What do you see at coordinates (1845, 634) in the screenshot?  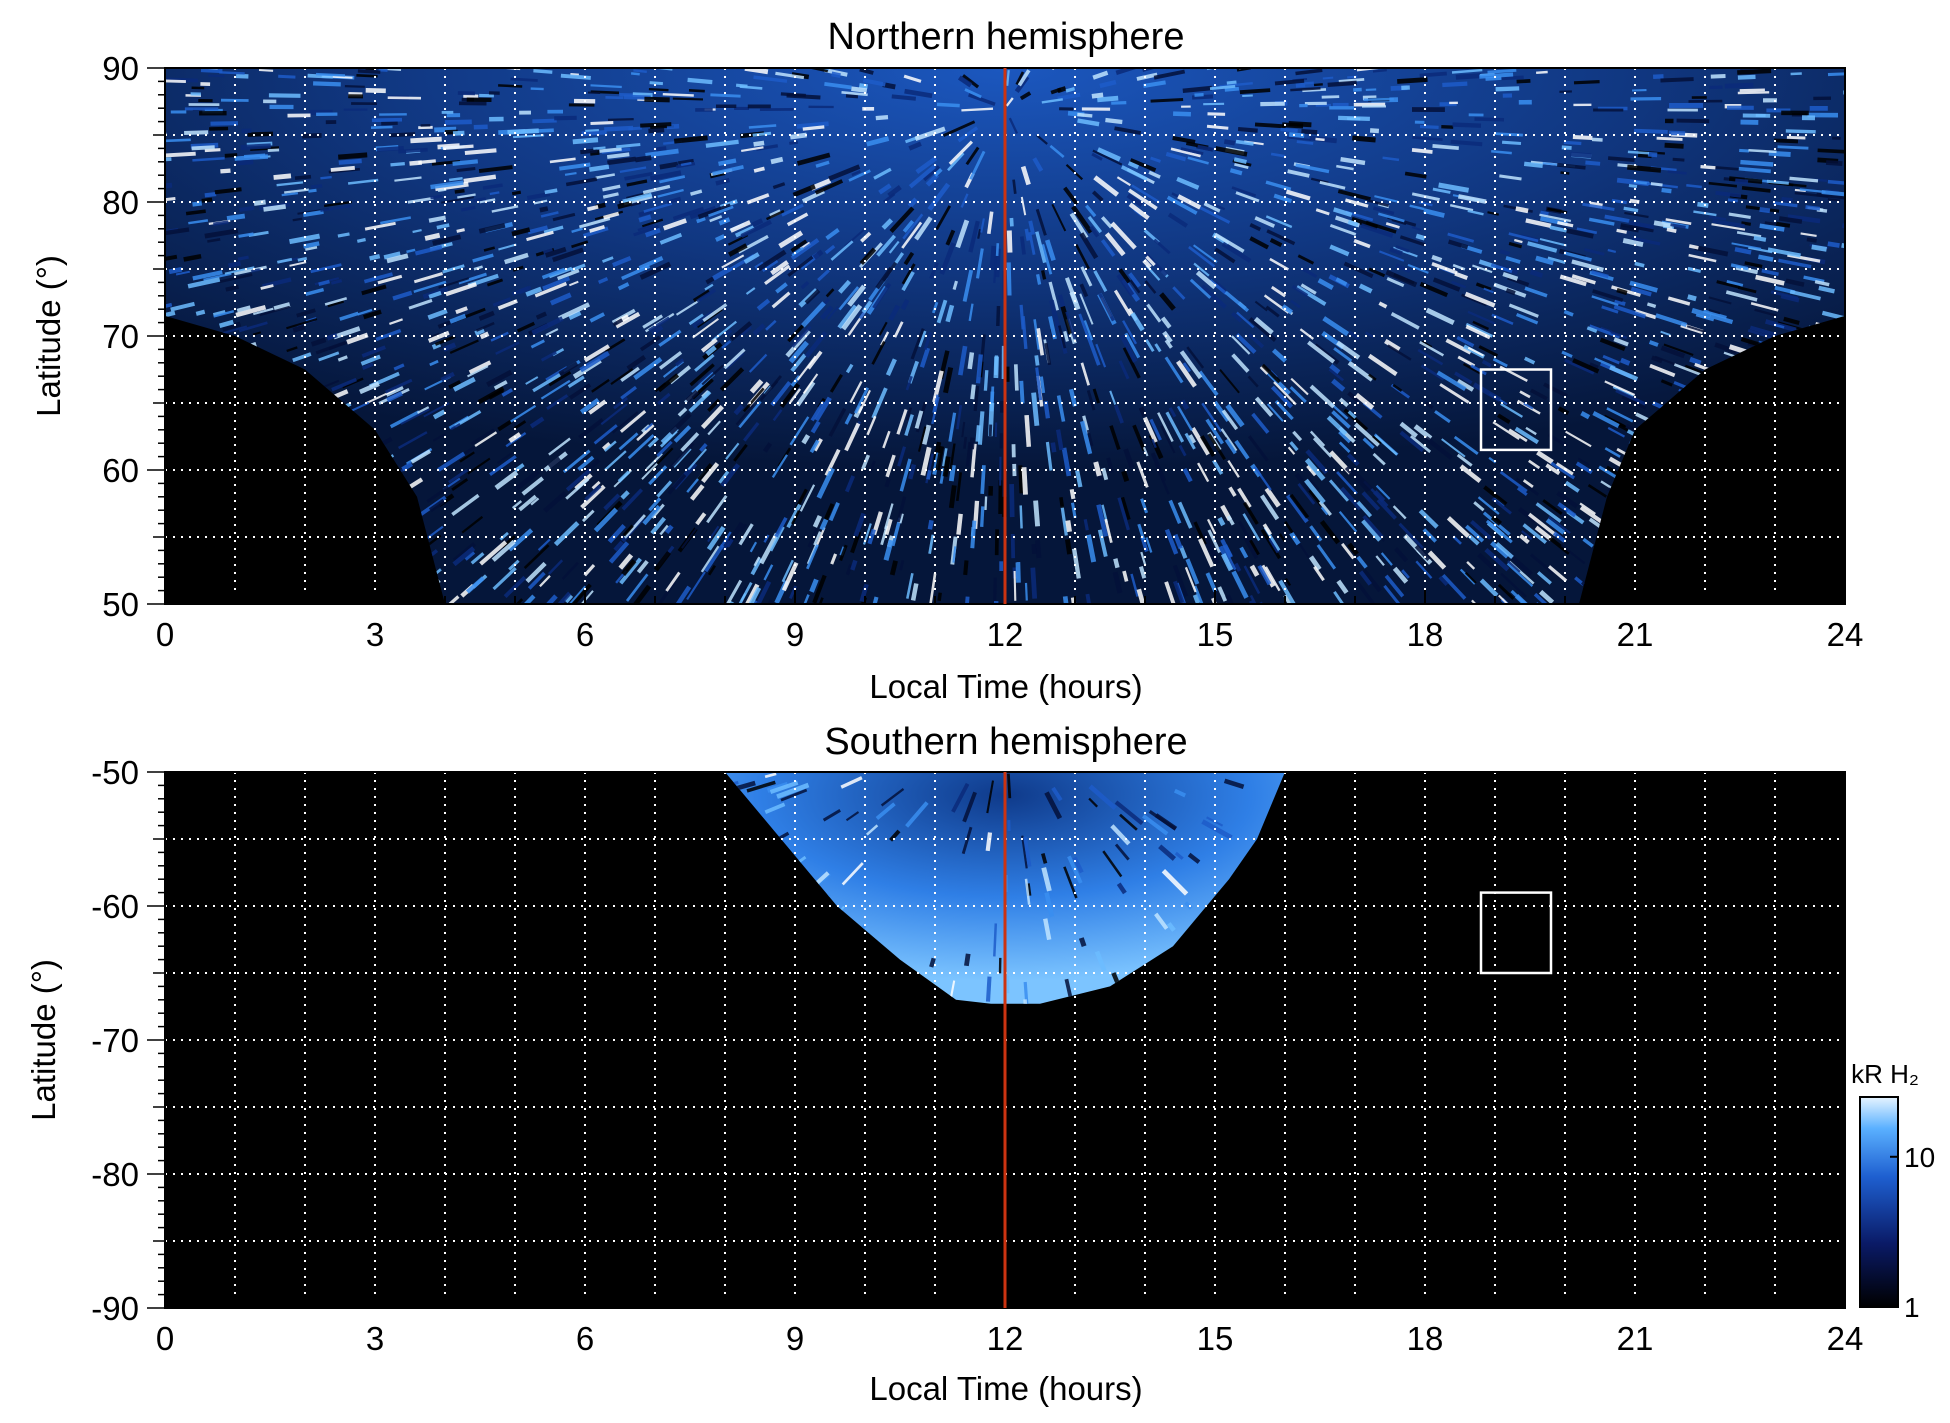 I see `x-tick-label: 24` at bounding box center [1845, 634].